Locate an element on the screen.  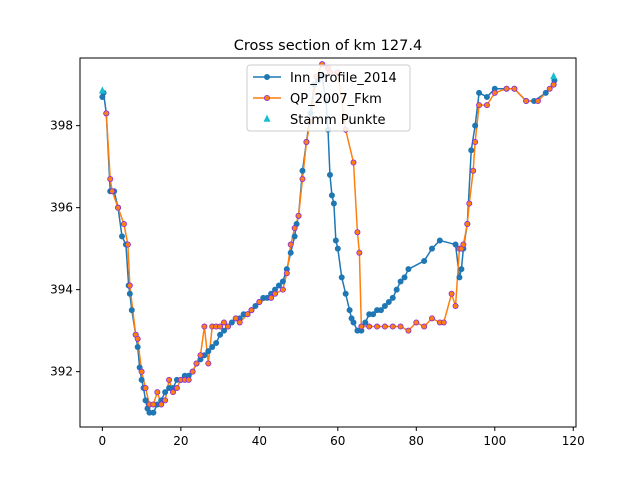
x-tick-label: 40 is located at coordinates (259, 441).